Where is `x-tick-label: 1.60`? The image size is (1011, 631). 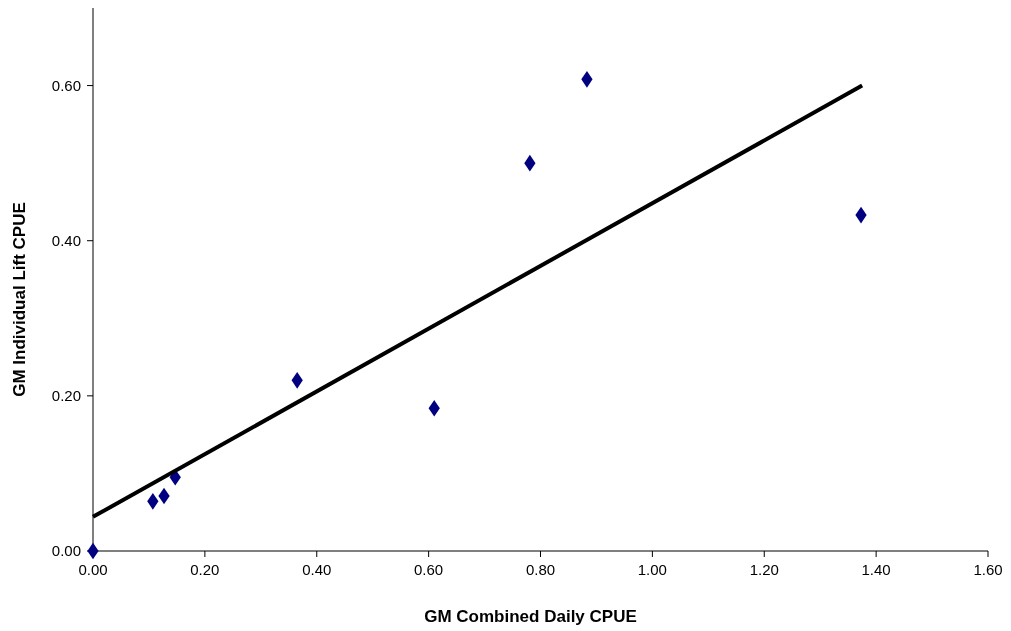
x-tick-label: 1.60 is located at coordinates (988, 569).